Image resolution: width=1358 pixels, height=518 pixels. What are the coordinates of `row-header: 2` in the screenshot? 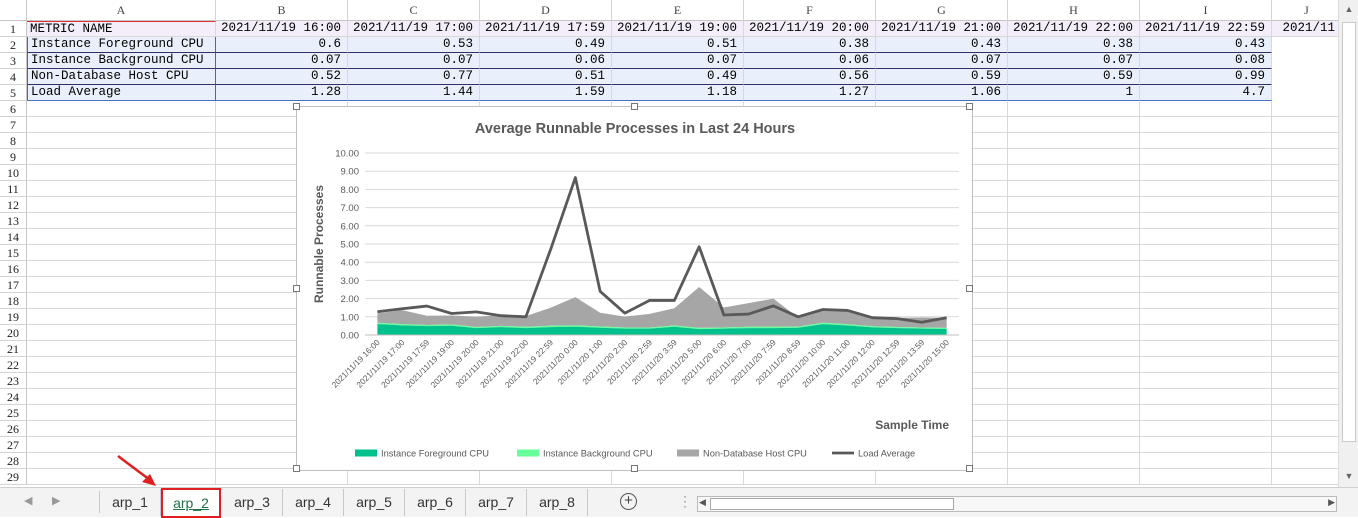 It's located at (13, 45).